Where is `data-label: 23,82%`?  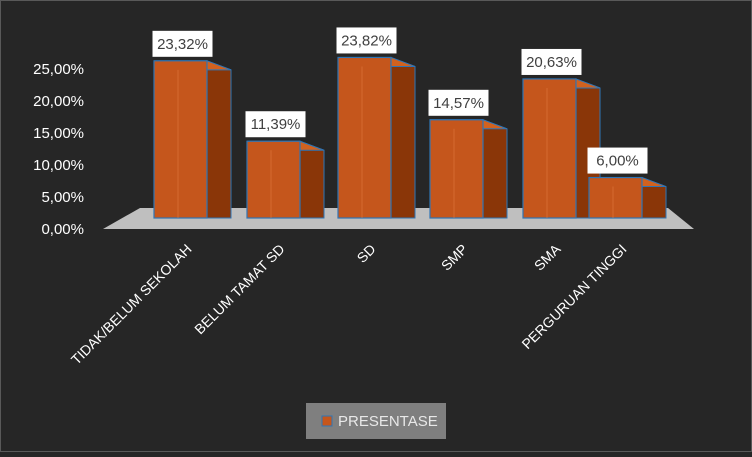 data-label: 23,82% is located at coordinates (366, 40).